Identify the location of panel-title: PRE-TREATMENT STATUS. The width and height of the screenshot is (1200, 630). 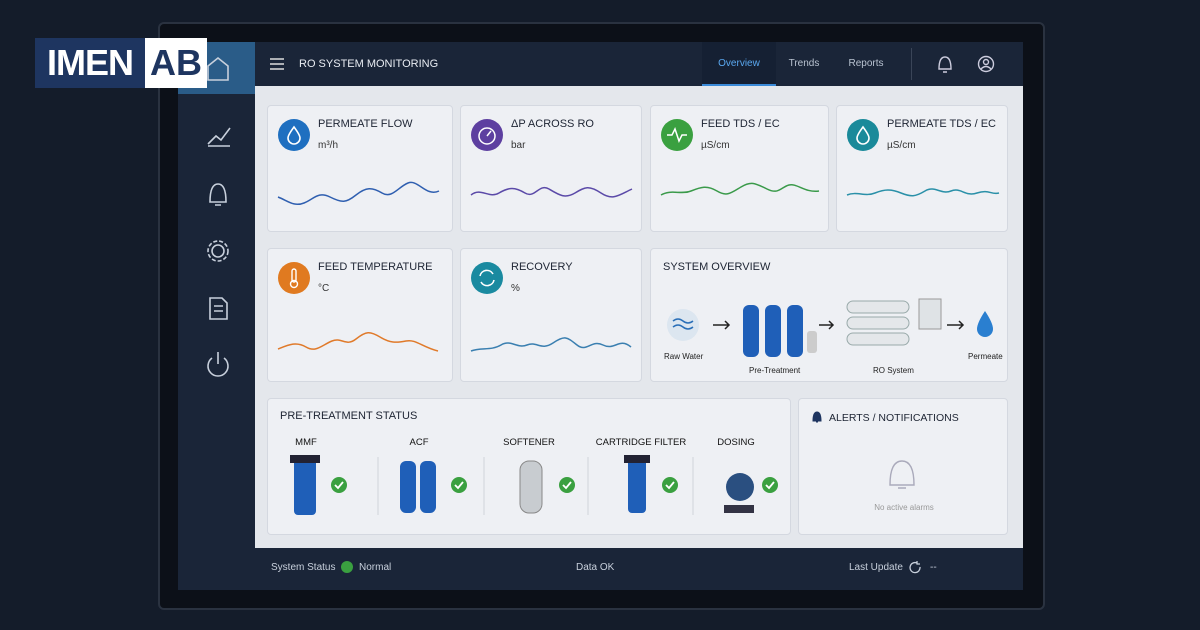
(349, 416).